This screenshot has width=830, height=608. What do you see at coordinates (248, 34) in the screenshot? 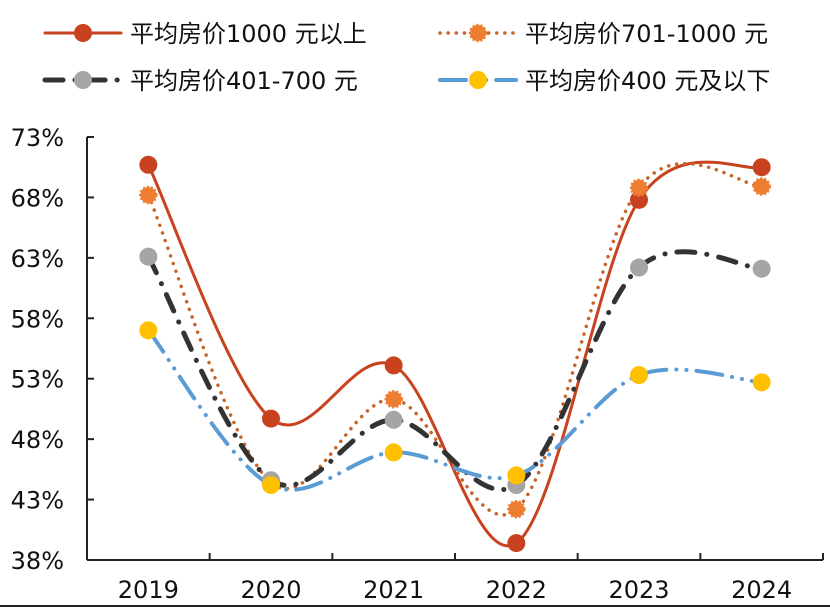
I see `legend-label: 平均房价1000 元以上` at bounding box center [248, 34].